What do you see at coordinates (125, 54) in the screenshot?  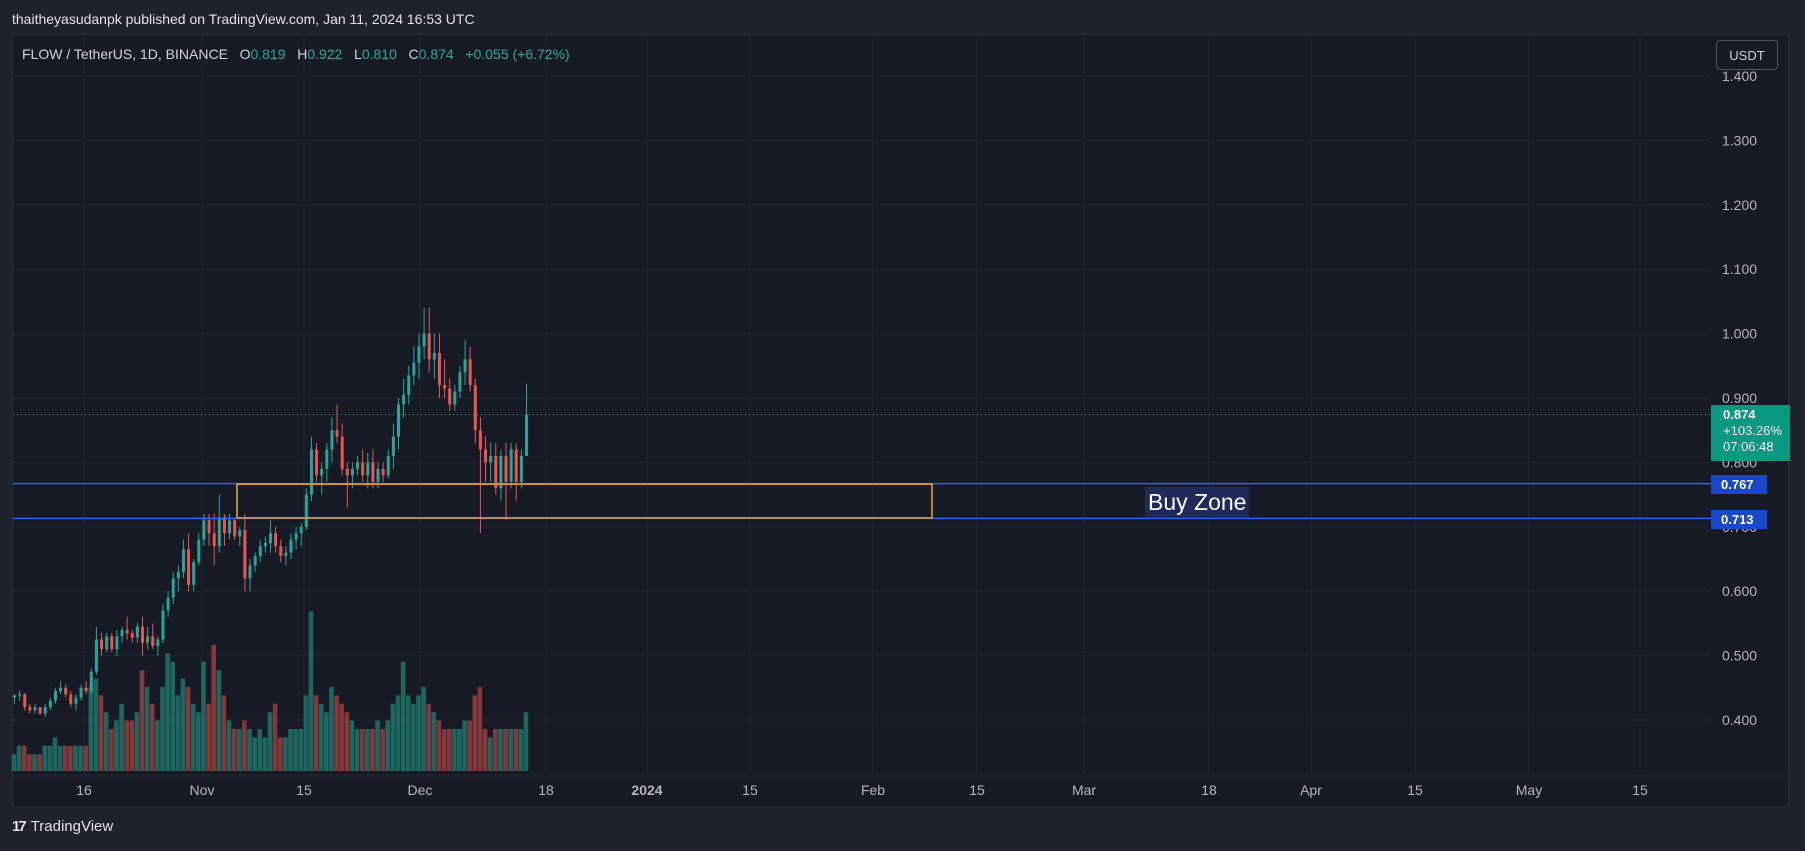 I see `symbol-title: FLOW / TetherUS, 1D, BINANCE` at bounding box center [125, 54].